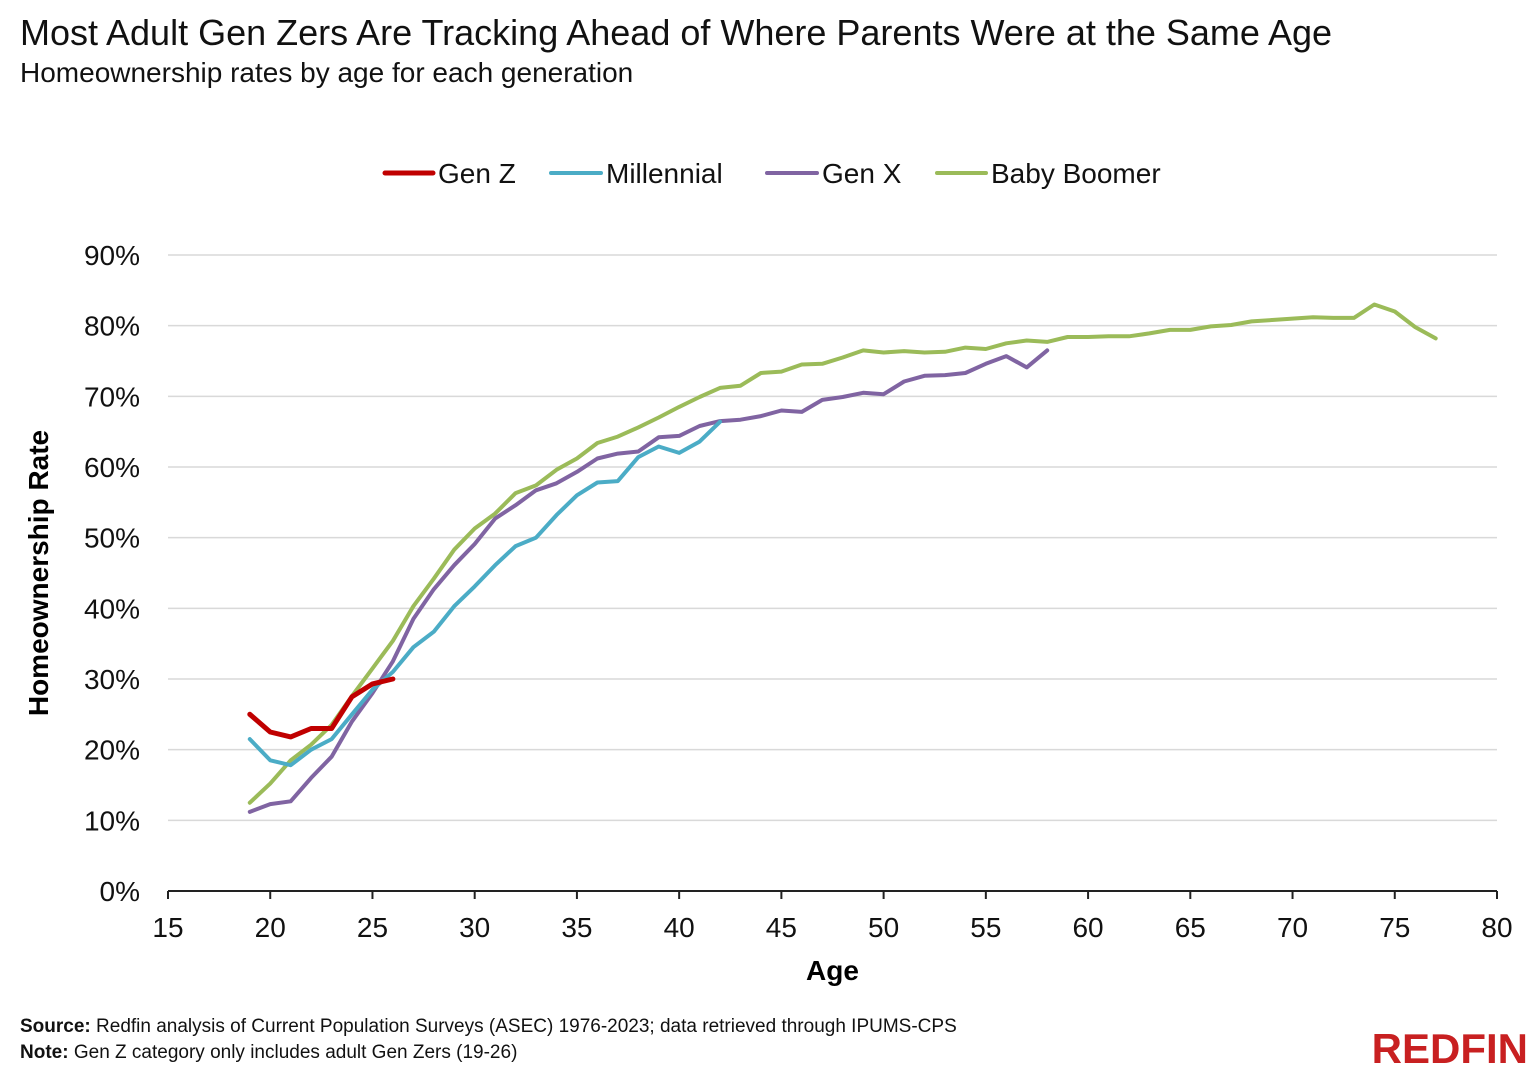 This screenshot has width=1536, height=1083. What do you see at coordinates (1496, 927) in the screenshot?
I see `x-tick-label: 80` at bounding box center [1496, 927].